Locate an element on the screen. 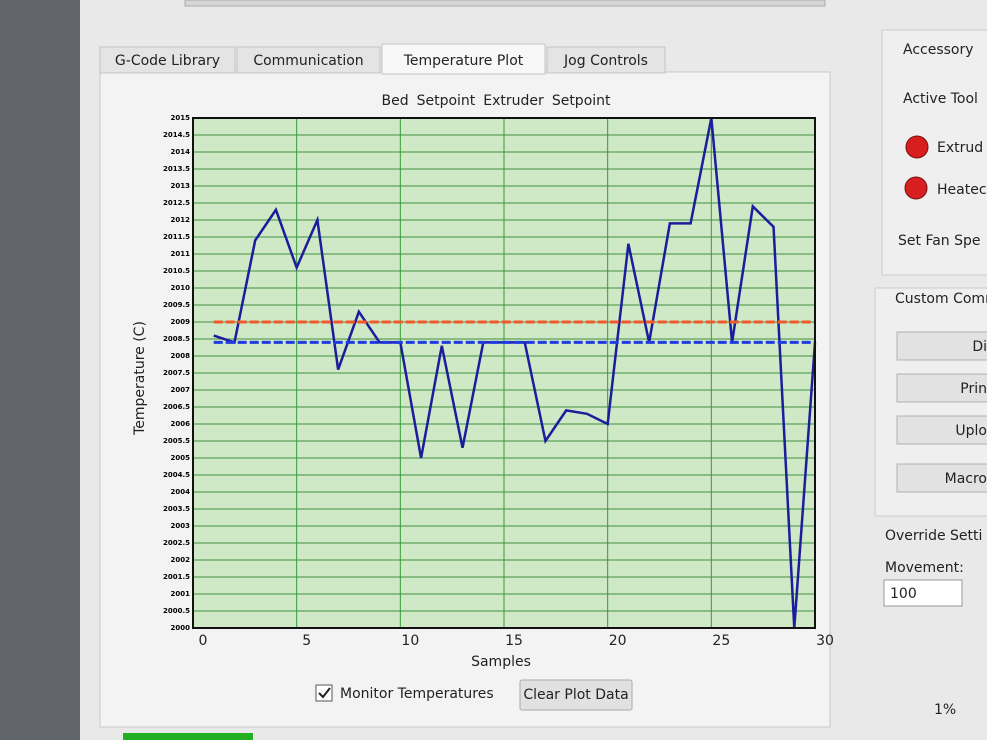 The width and height of the screenshot is (987, 740). custom-title: Custom Comm is located at coordinates (941, 299).